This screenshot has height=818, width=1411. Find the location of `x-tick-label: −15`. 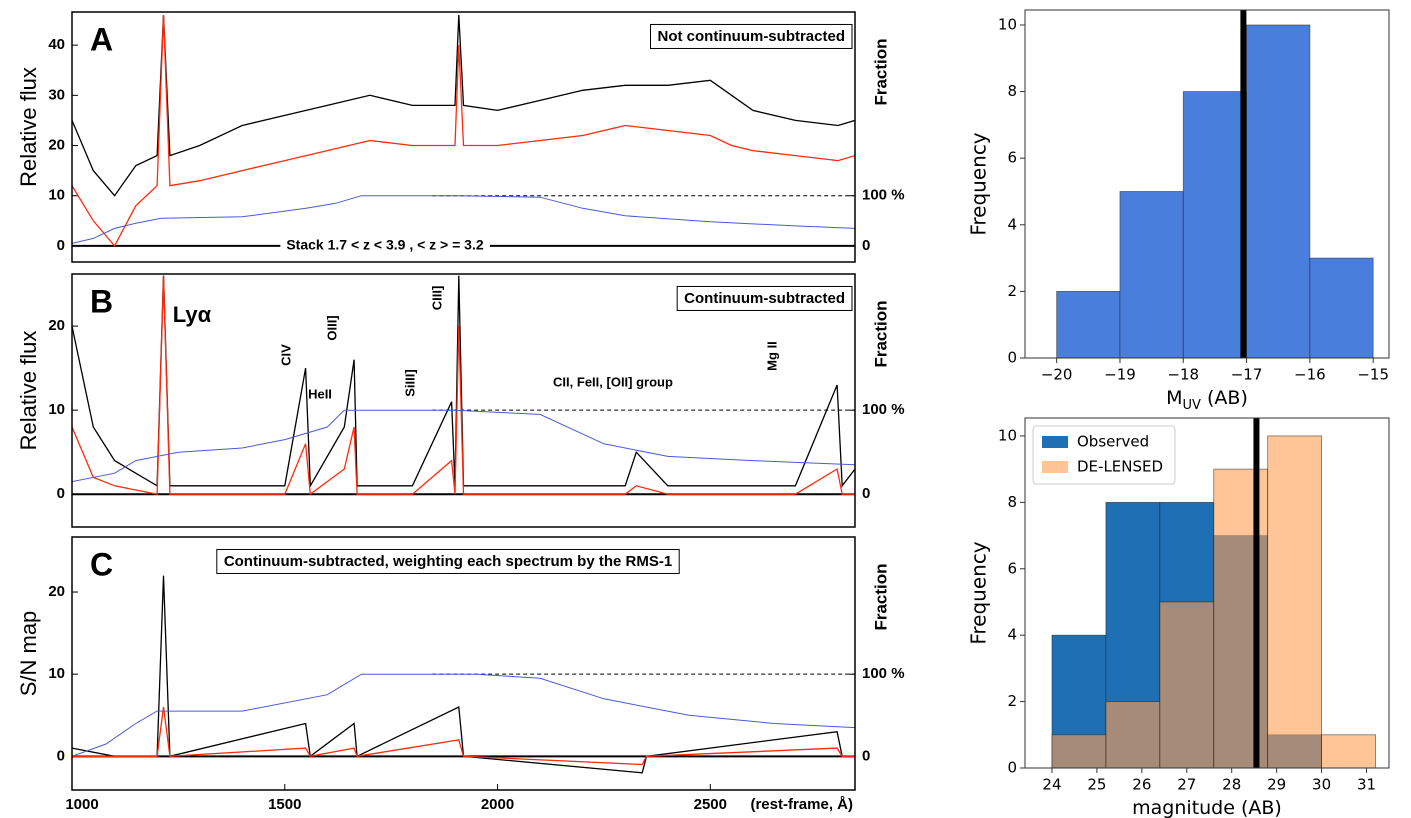

x-tick-label: −15 is located at coordinates (1373, 375).